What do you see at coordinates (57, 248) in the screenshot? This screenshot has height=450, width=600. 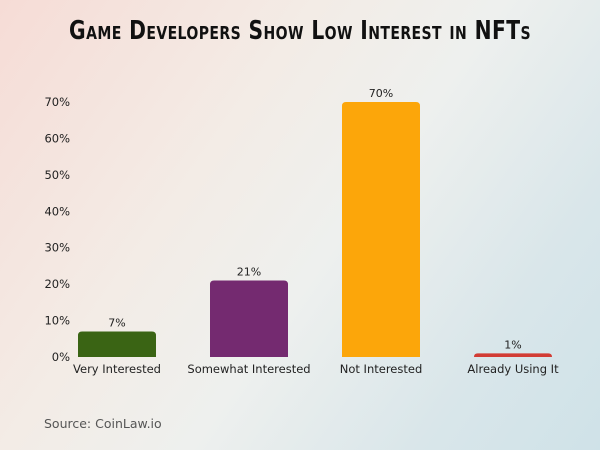 I see `y-tick-label: 30%` at bounding box center [57, 248].